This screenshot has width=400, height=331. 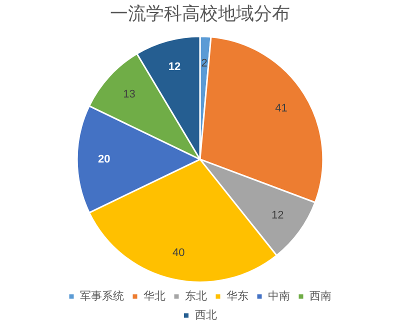 I want to click on legend-label: 西南, so click(x=321, y=295).